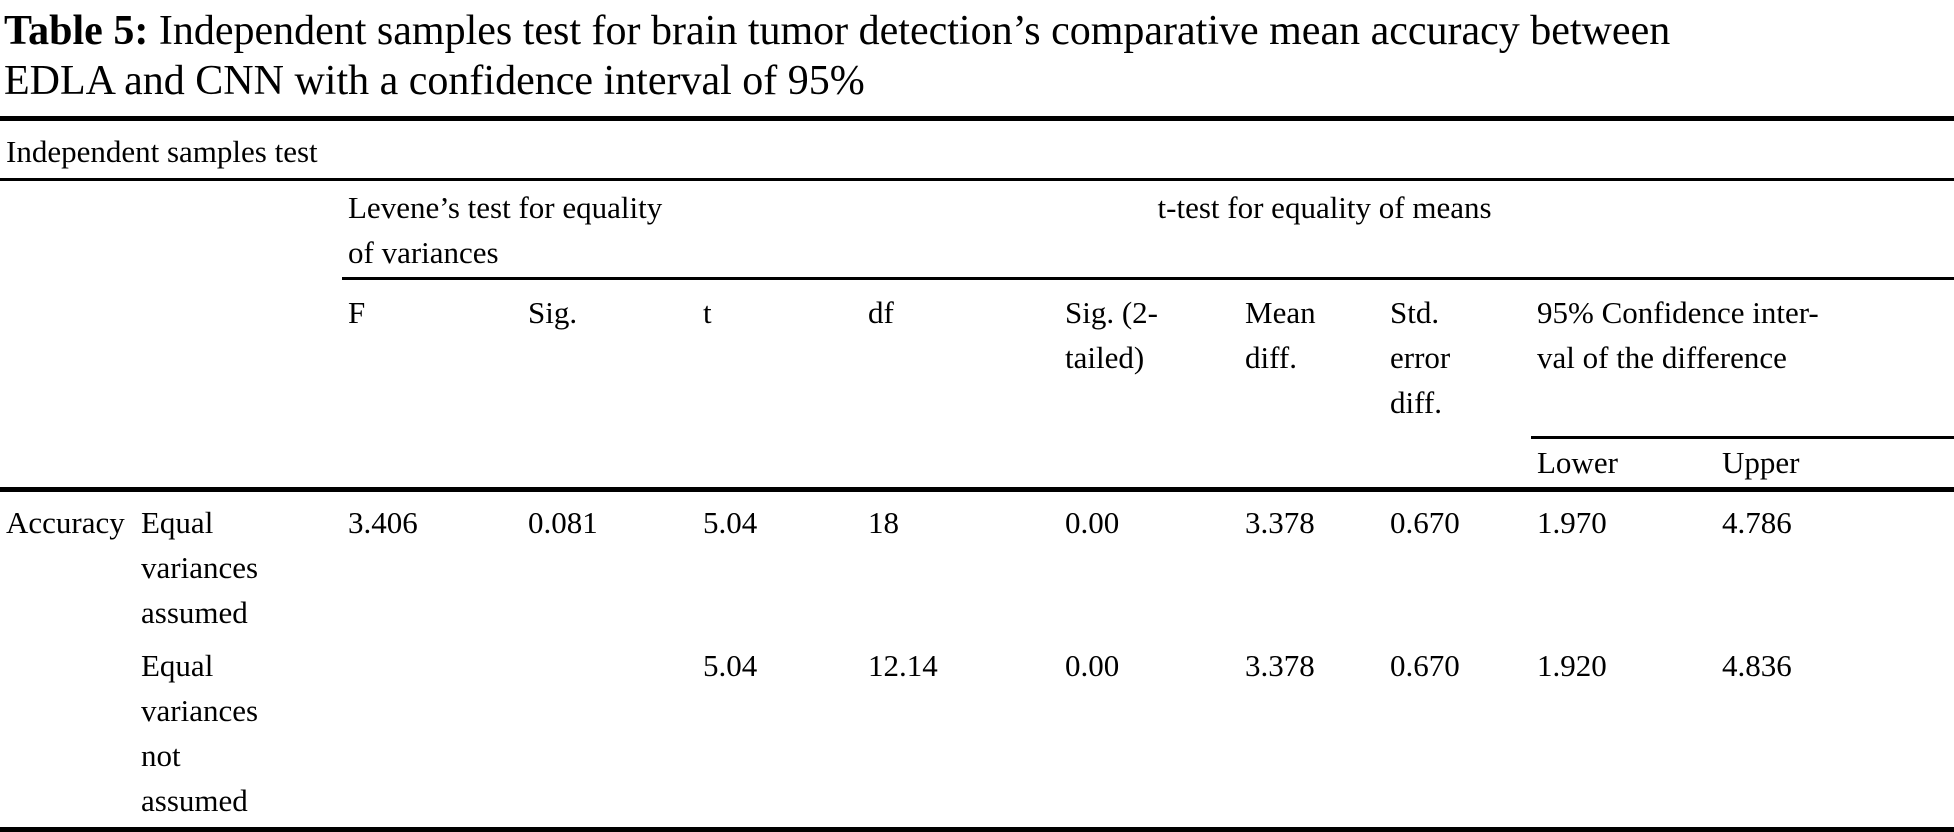 The image size is (1954, 832). I want to click on ci-subheader-row: Lower Upper, so click(977, 464).